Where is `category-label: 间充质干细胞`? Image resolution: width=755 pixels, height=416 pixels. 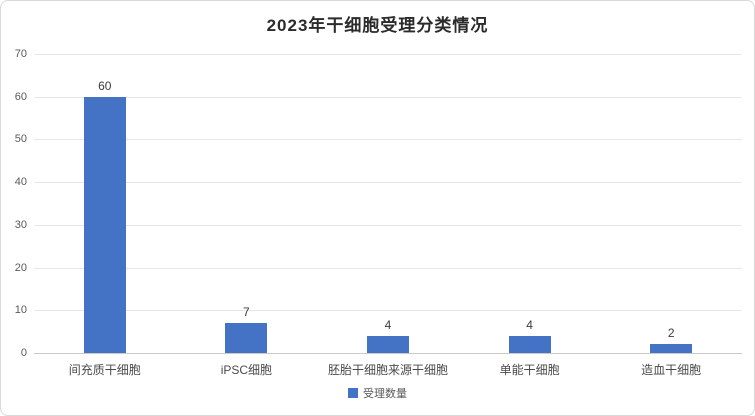 category-label: 间充质干细胞 is located at coordinates (104, 370).